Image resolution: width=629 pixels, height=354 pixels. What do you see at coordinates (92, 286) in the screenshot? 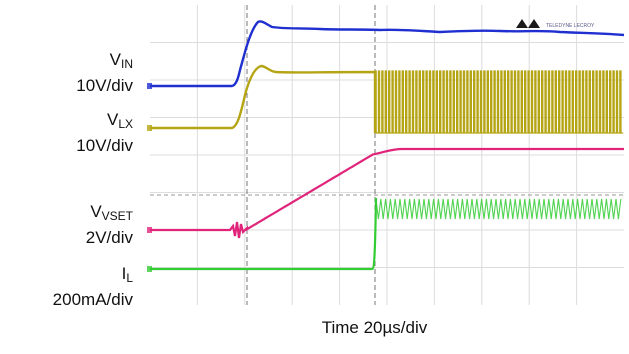
I see `il-label: IL 200mA/div` at bounding box center [92, 286].